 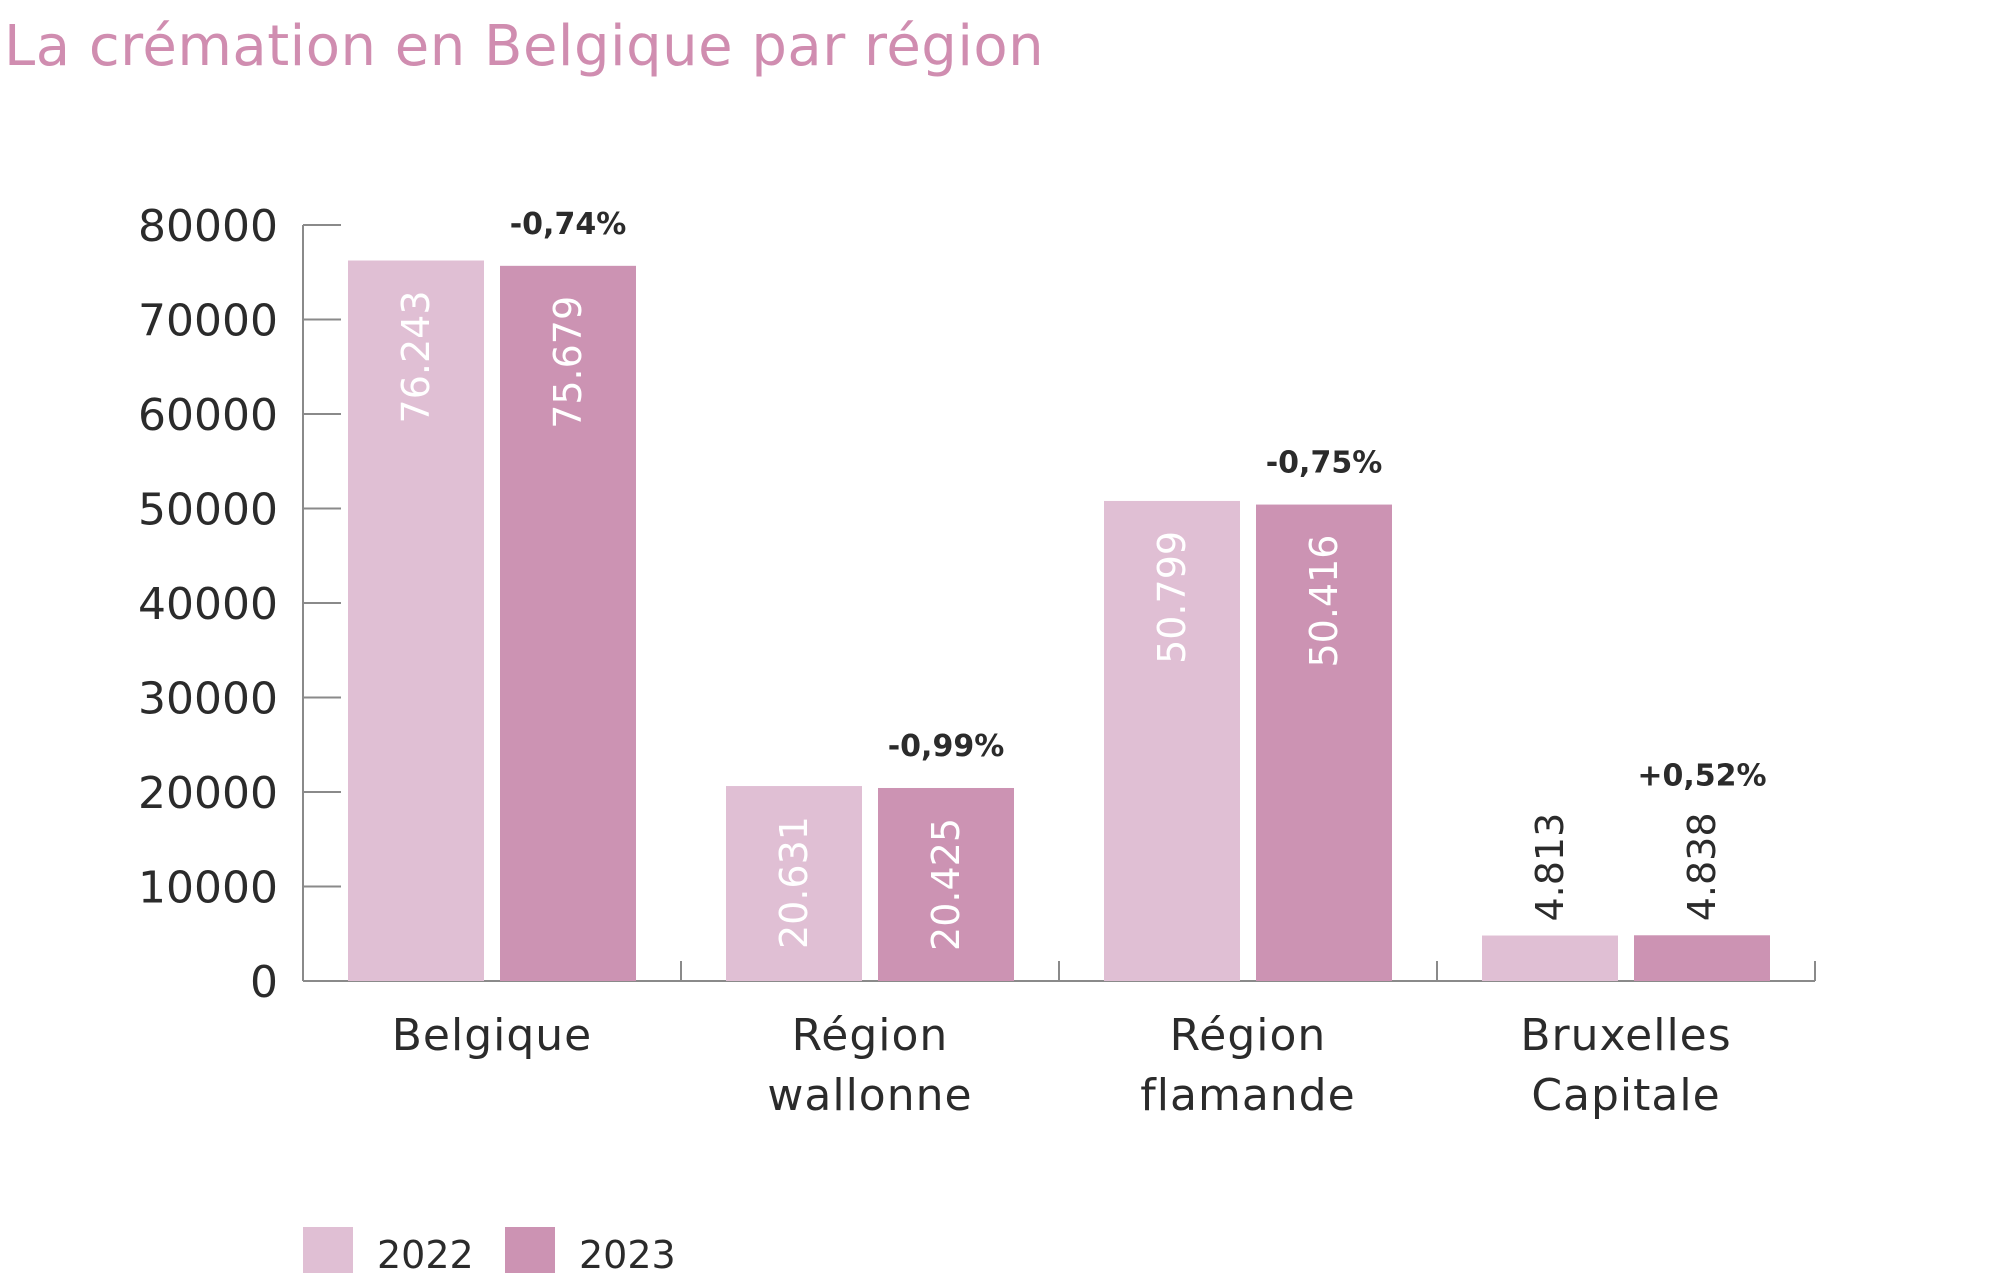 I want to click on y-tick-label: 0, so click(x=264, y=982).